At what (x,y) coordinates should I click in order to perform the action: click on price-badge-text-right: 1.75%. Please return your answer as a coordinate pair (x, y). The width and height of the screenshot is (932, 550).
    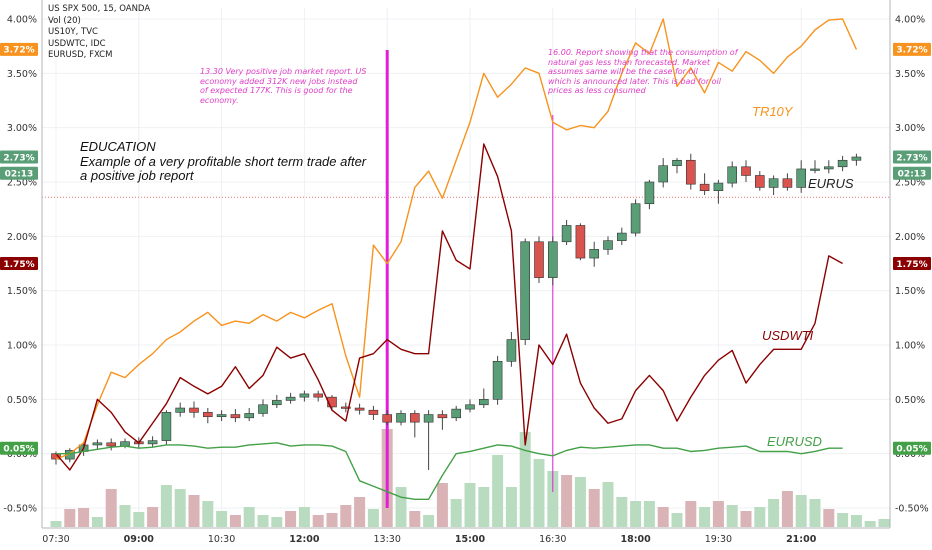
    Looking at the image, I should click on (911, 265).